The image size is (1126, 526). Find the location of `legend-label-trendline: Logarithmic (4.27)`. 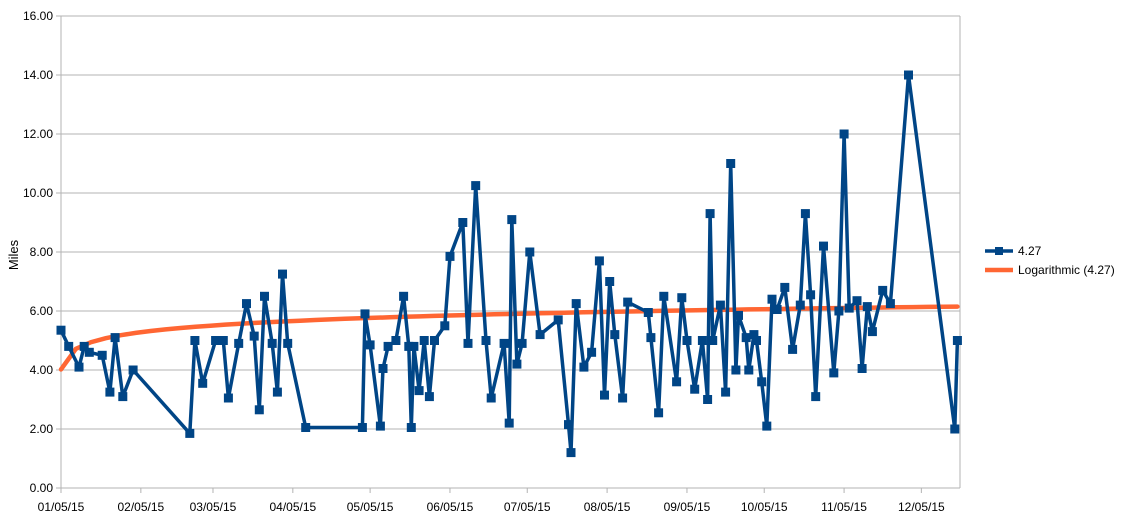

legend-label-trendline: Logarithmic (4.27) is located at coordinates (1066, 270).